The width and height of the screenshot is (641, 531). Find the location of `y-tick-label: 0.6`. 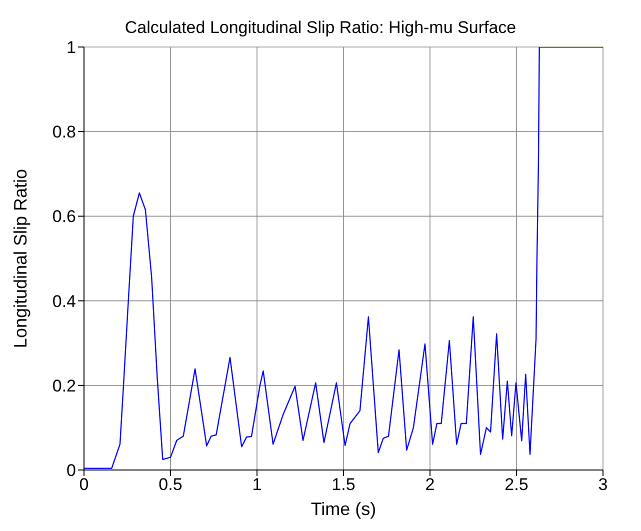

y-tick-label: 0.6 is located at coordinates (64, 216).